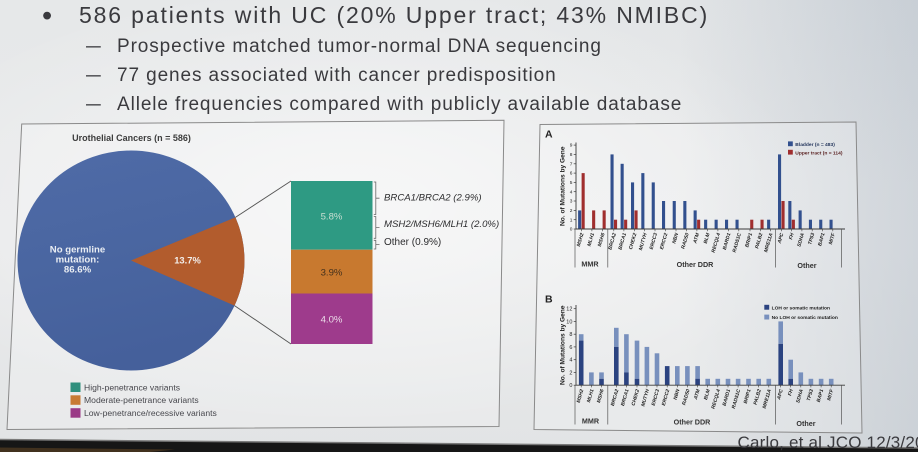 Image resolution: width=918 pixels, height=453 pixels. I want to click on svg-text: 5, so click(571, 183).